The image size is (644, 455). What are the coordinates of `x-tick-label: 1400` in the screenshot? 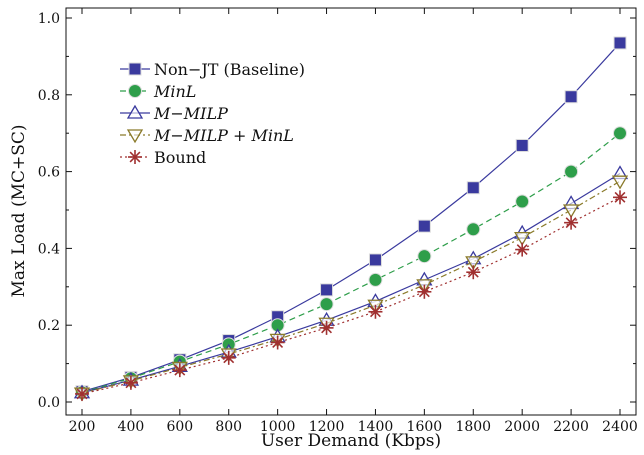 It's located at (376, 427).